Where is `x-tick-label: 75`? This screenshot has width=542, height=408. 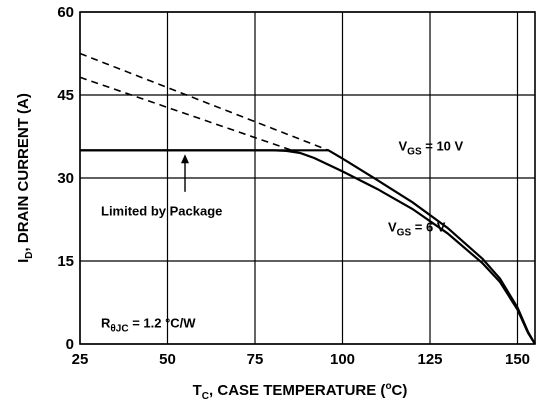 x-tick-label: 75 is located at coordinates (255, 359).